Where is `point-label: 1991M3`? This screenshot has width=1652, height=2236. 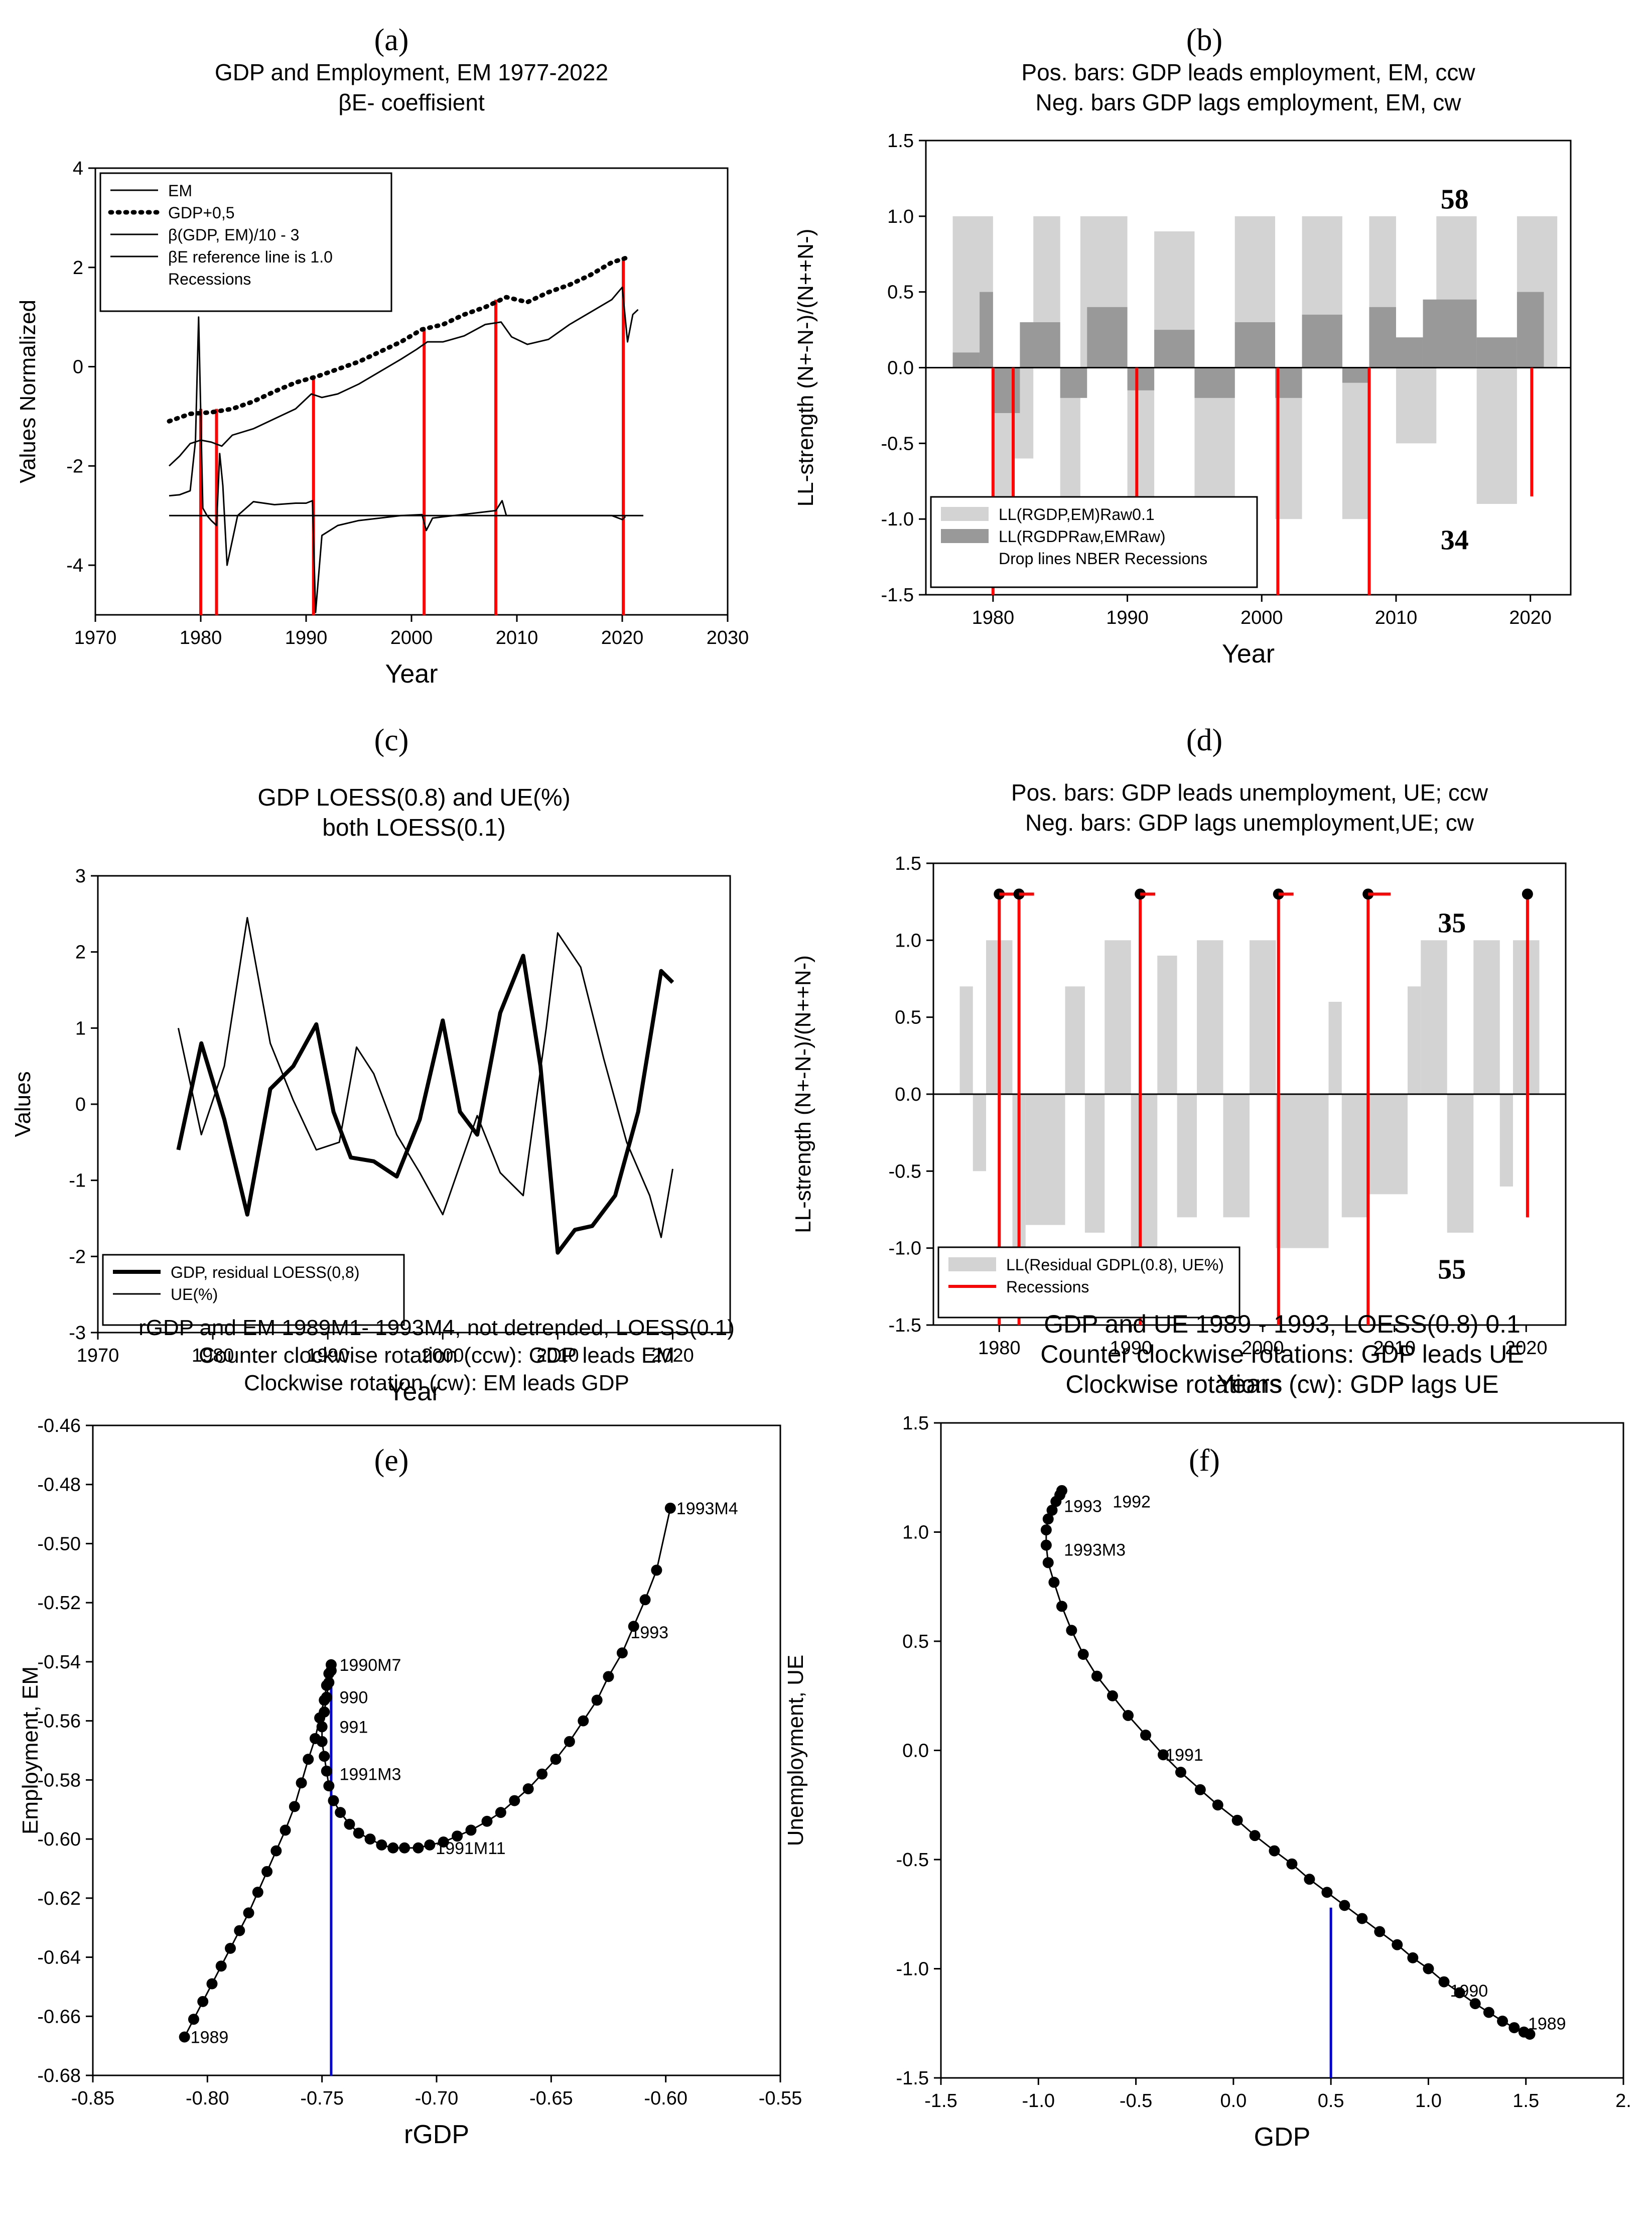 point-label: 1991M3 is located at coordinates (370, 1775).